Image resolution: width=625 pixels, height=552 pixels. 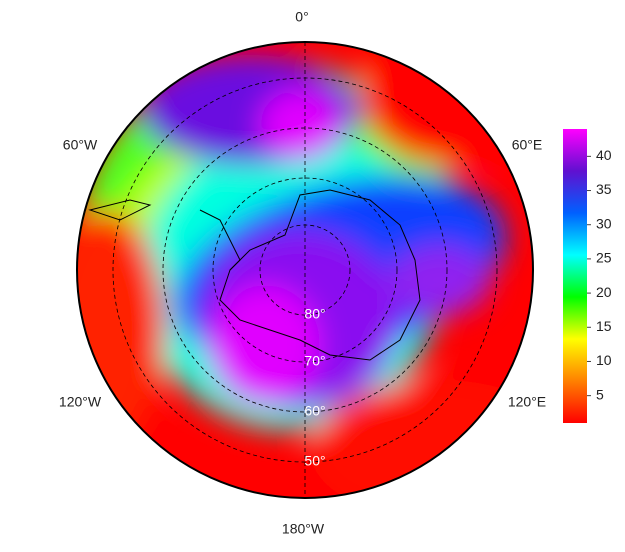 What do you see at coordinates (301, 17) in the screenshot?
I see `longitude-label: 0°` at bounding box center [301, 17].